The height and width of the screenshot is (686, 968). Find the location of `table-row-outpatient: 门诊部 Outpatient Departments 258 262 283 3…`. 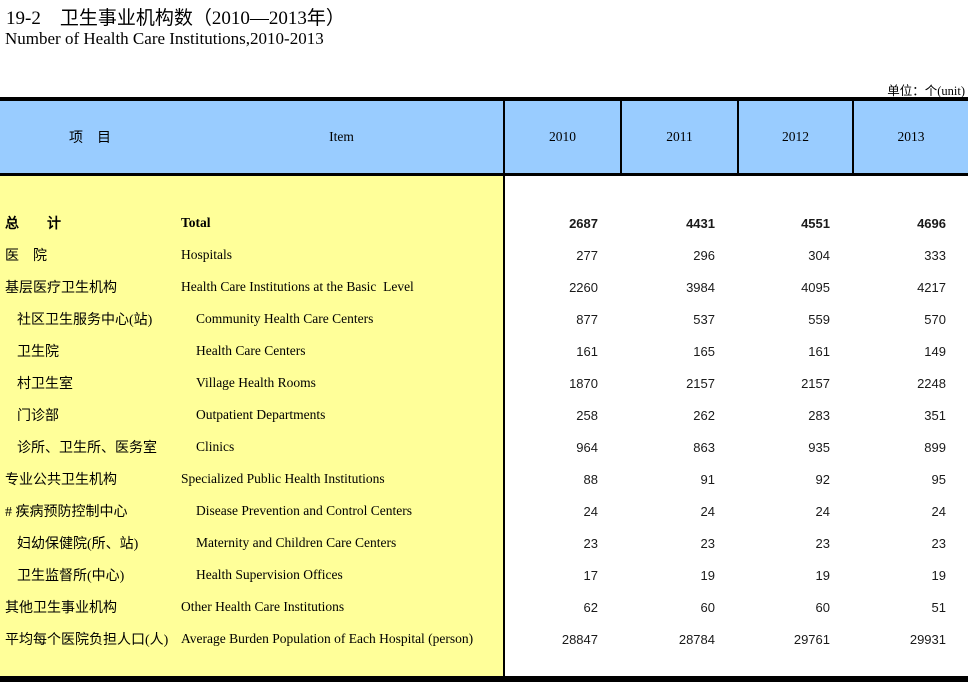

table-row-outpatient: 门诊部 Outpatient Departments 258 262 283 3… is located at coordinates (484, 415).